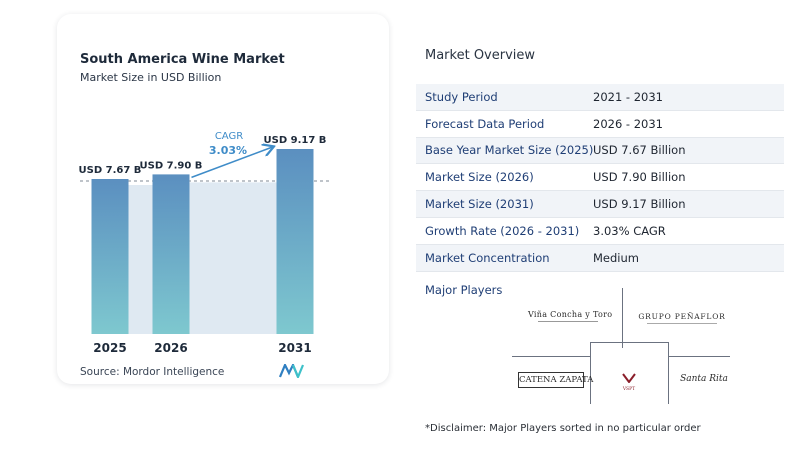 This screenshot has width=800, height=459. What do you see at coordinates (464, 290) in the screenshot?
I see `major-players-title: Major Players` at bounding box center [464, 290].